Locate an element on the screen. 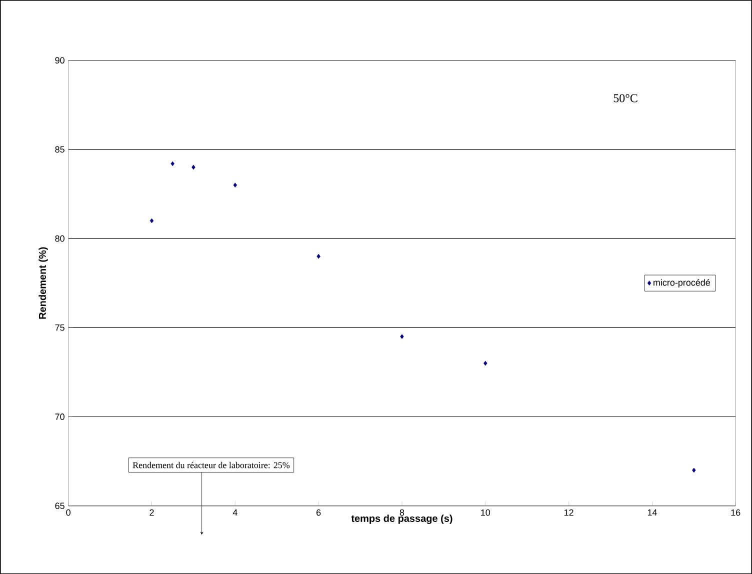 Image resolution: width=752 pixels, height=574 pixels. x-tick-label: 12 is located at coordinates (569, 512).